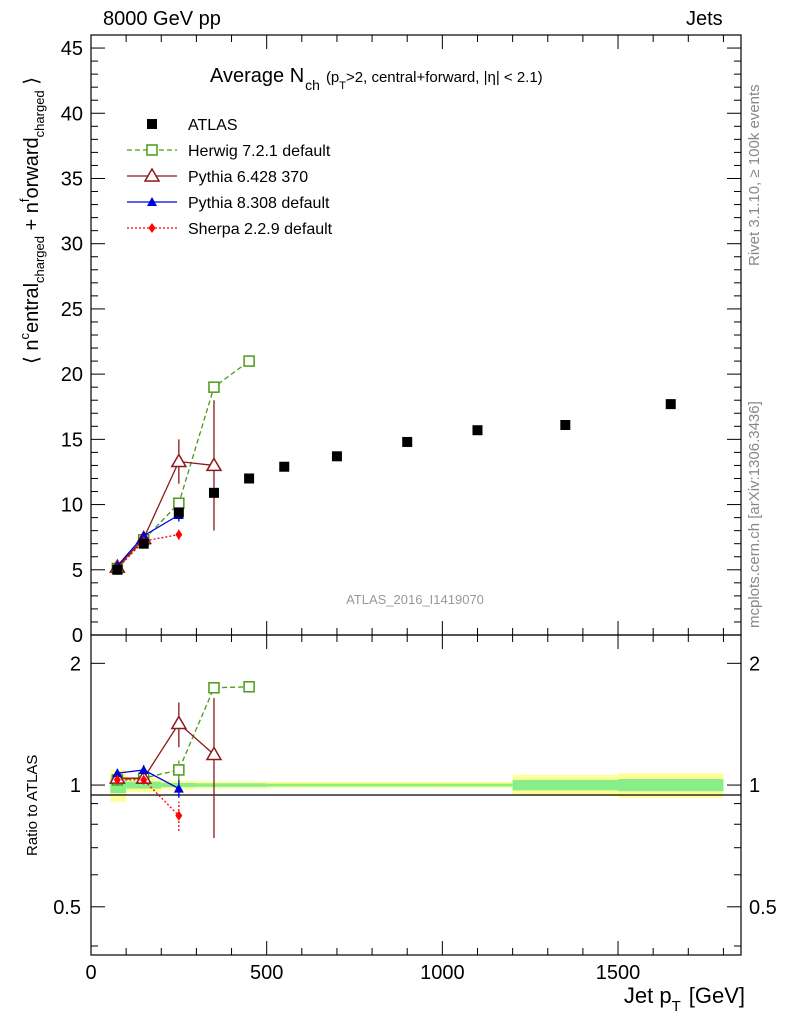 This screenshot has width=786, height=1024. Describe the element at coordinates (618, 973) in the screenshot. I see `x-tick-label: 1500` at that location.